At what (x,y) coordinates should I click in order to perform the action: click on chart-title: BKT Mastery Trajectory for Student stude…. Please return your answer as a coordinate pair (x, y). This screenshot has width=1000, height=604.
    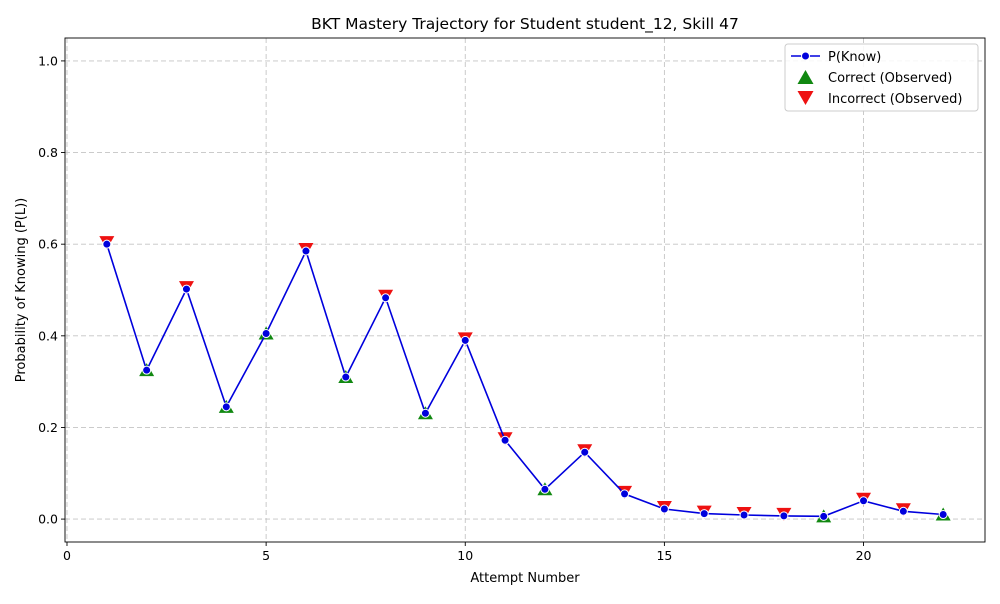
    Looking at the image, I should click on (525, 24).